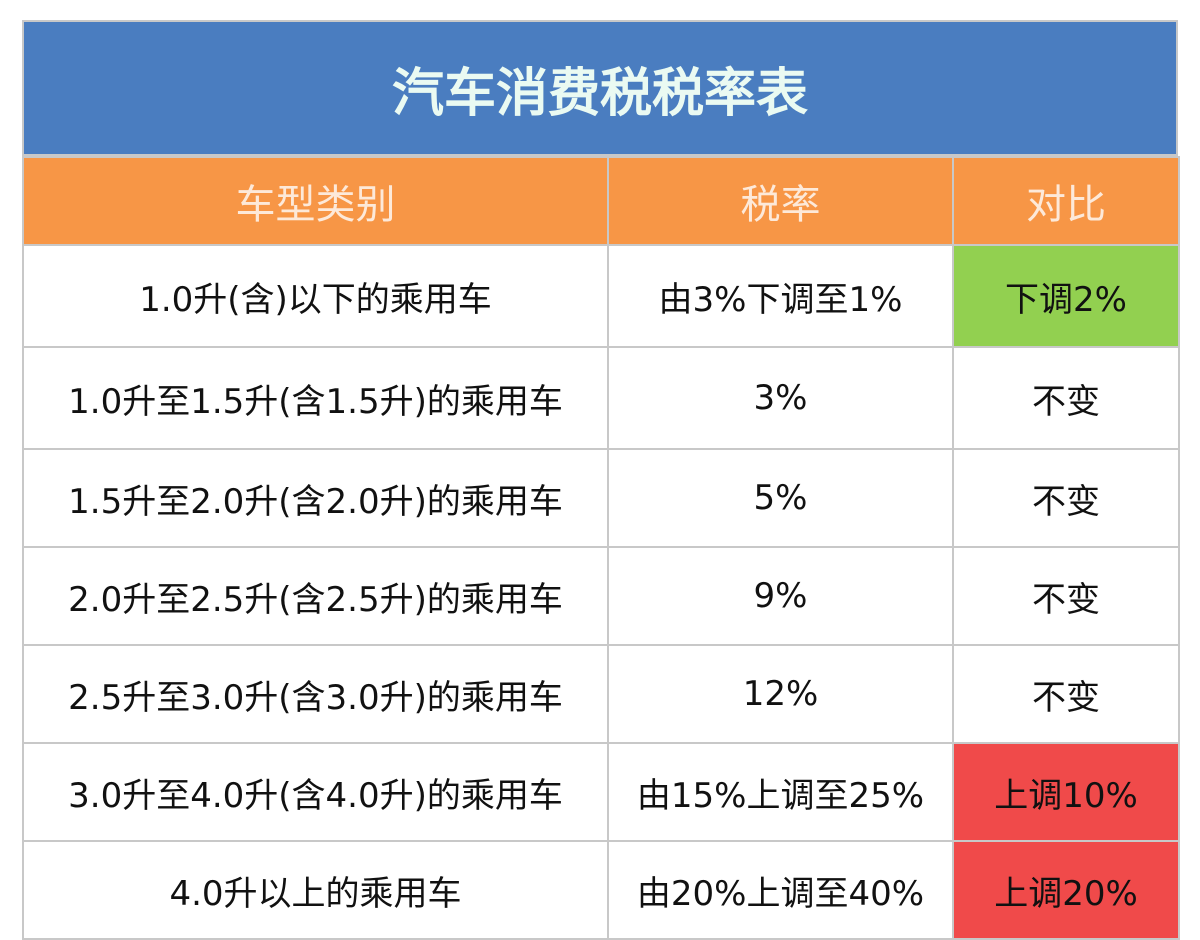 Image resolution: width=1200 pixels, height=940 pixels. Describe the element at coordinates (315, 498) in the screenshot. I see `cell: 1.5升至2.0升(含2.0升)的乘用车` at that location.